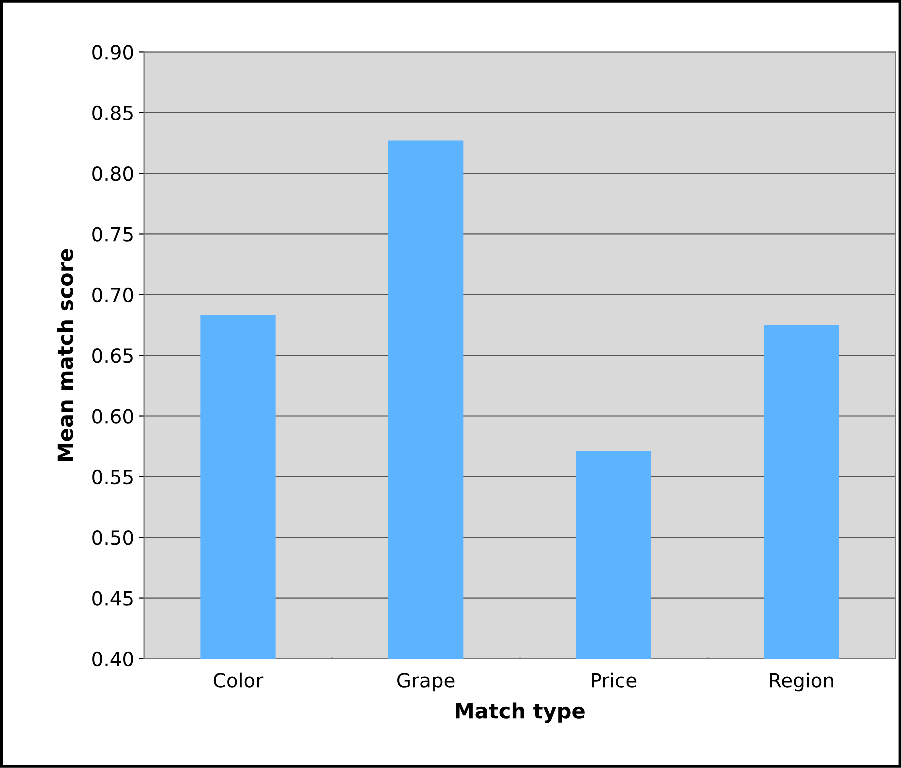 Image resolution: width=902 pixels, height=768 pixels. I want to click on y-tick-label: 0.70, so click(113, 295).